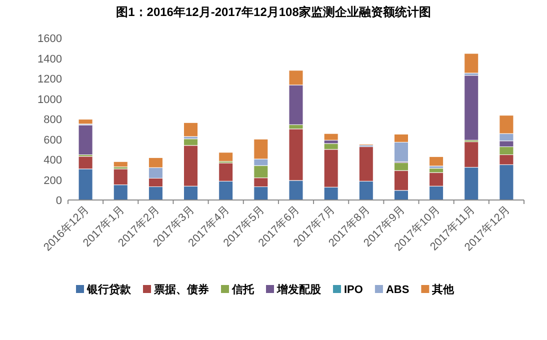 Image resolution: width=547 pixels, height=340 pixels. I want to click on y-tick-label: 0, so click(59, 201).